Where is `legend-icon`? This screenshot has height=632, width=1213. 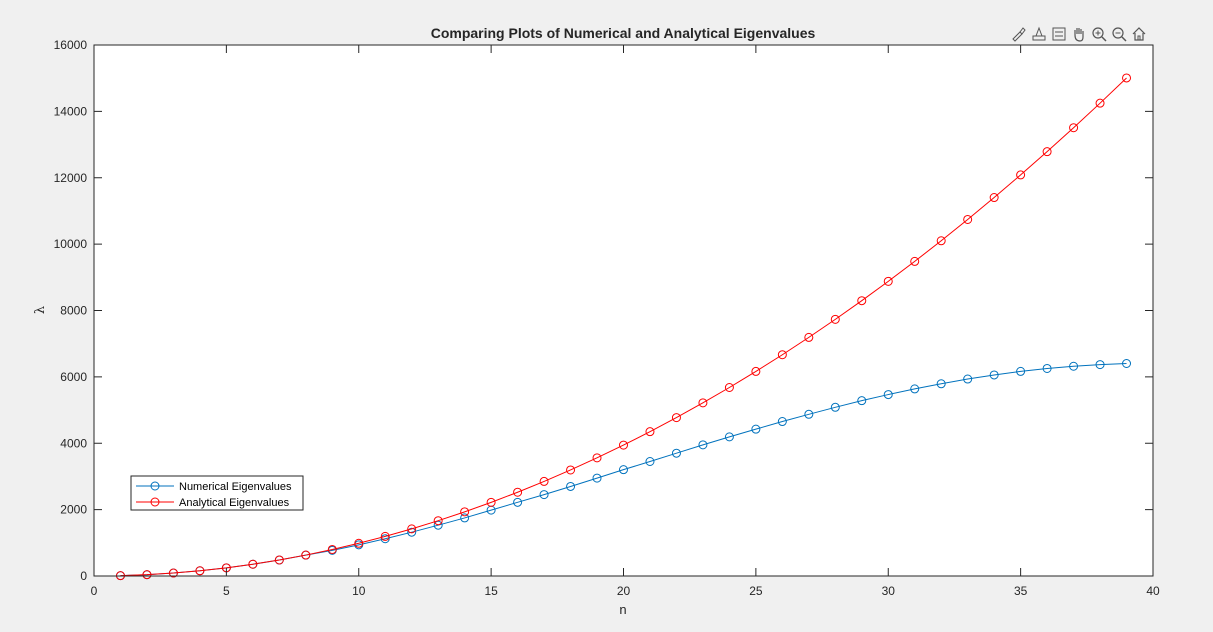
legend-icon is located at coordinates (1059, 34).